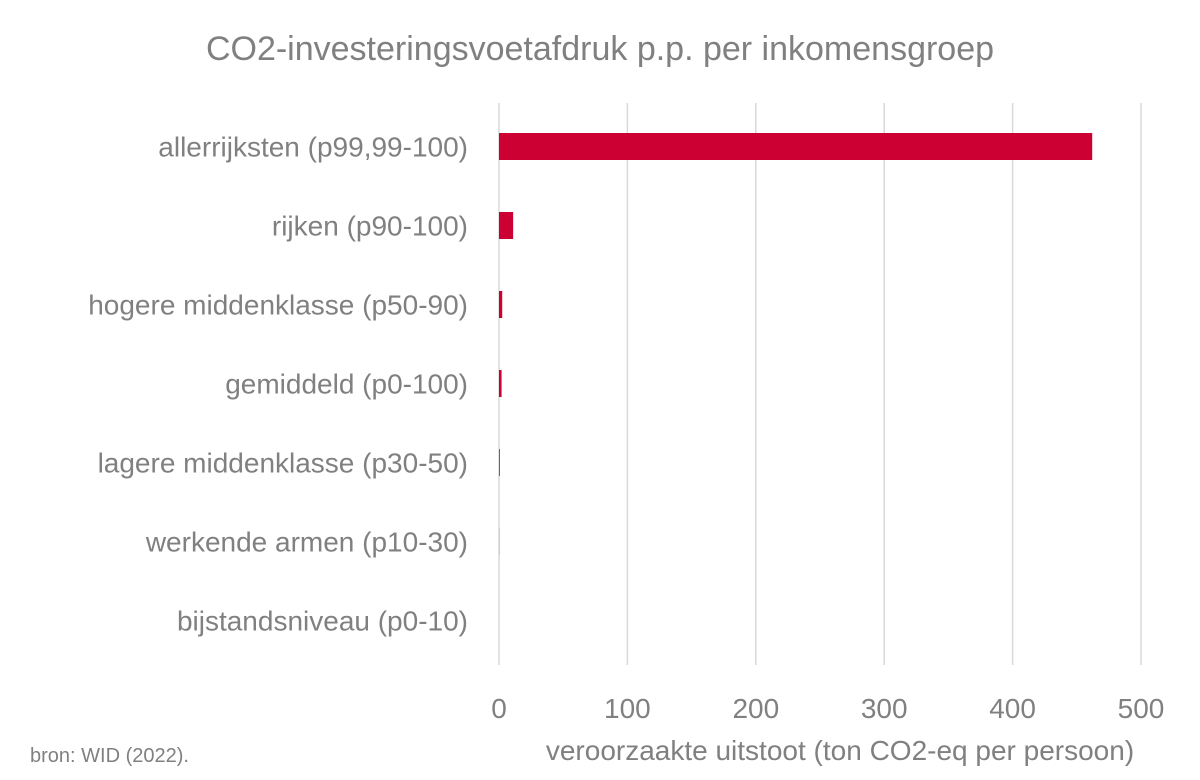 This screenshot has height=780, width=1200. I want to click on x-tick-label: 300, so click(884, 708).